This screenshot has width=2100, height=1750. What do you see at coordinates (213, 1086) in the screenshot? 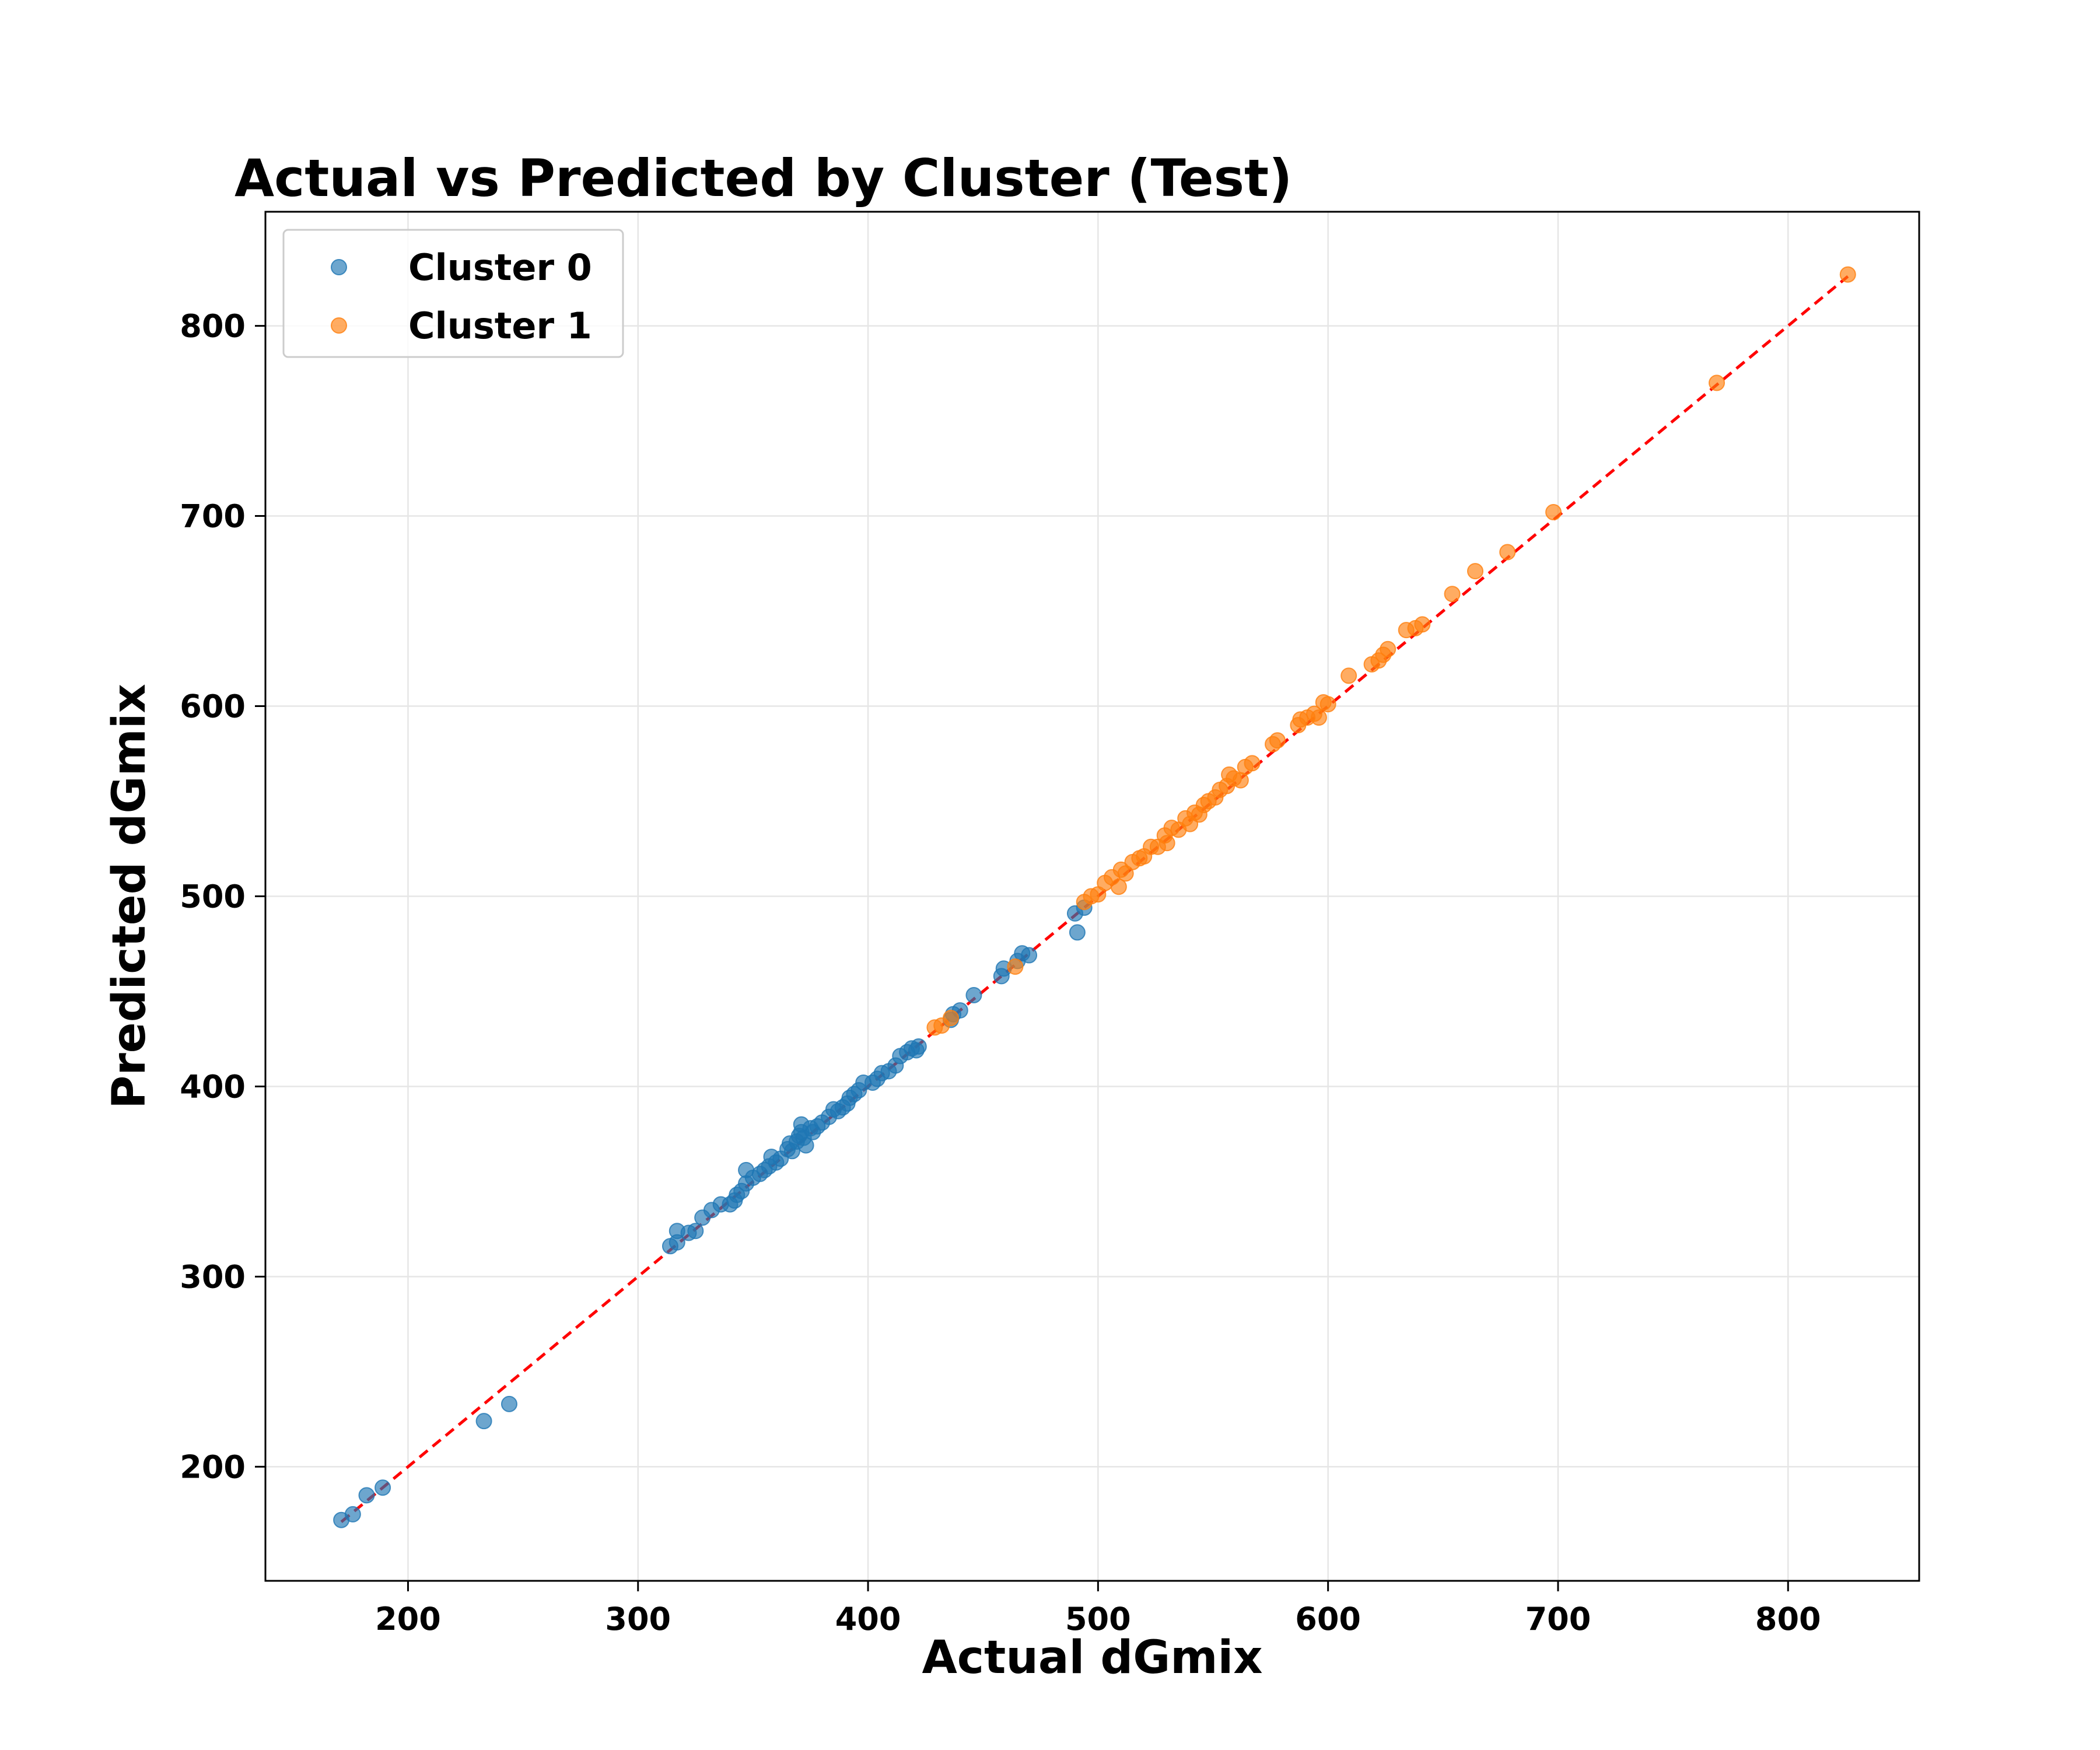
I see `y-tick-label: 400` at bounding box center [213, 1086].